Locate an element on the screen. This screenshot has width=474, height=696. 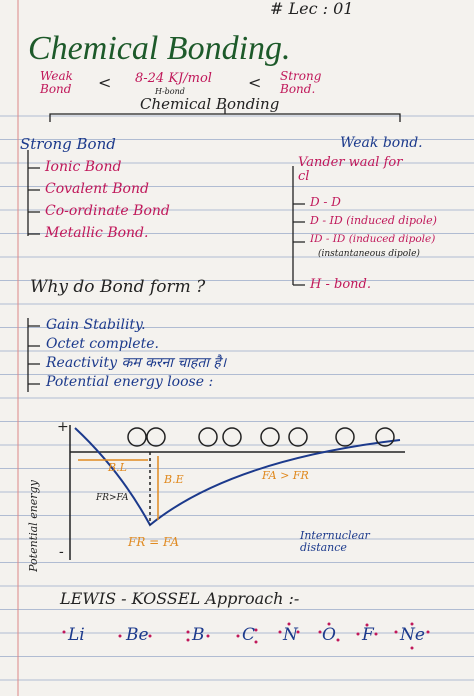
energy: 8-24 KJ/mol is located at coordinates (173, 78).